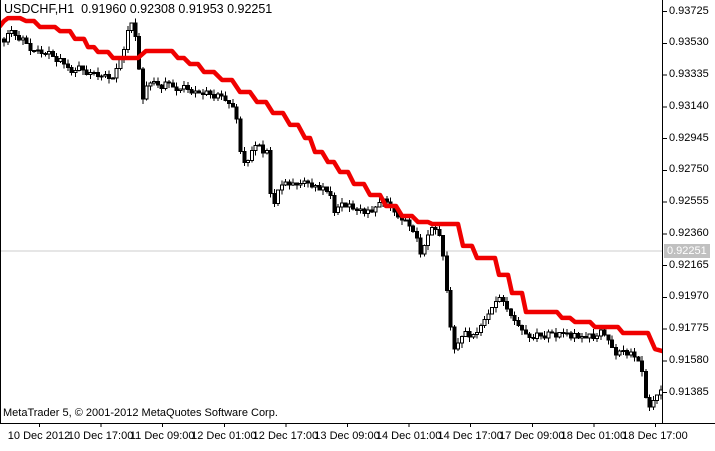 This screenshot has height=451, width=715. What do you see at coordinates (689, 137) in the screenshot?
I see `price-axis-label: 0.92945` at bounding box center [689, 137].